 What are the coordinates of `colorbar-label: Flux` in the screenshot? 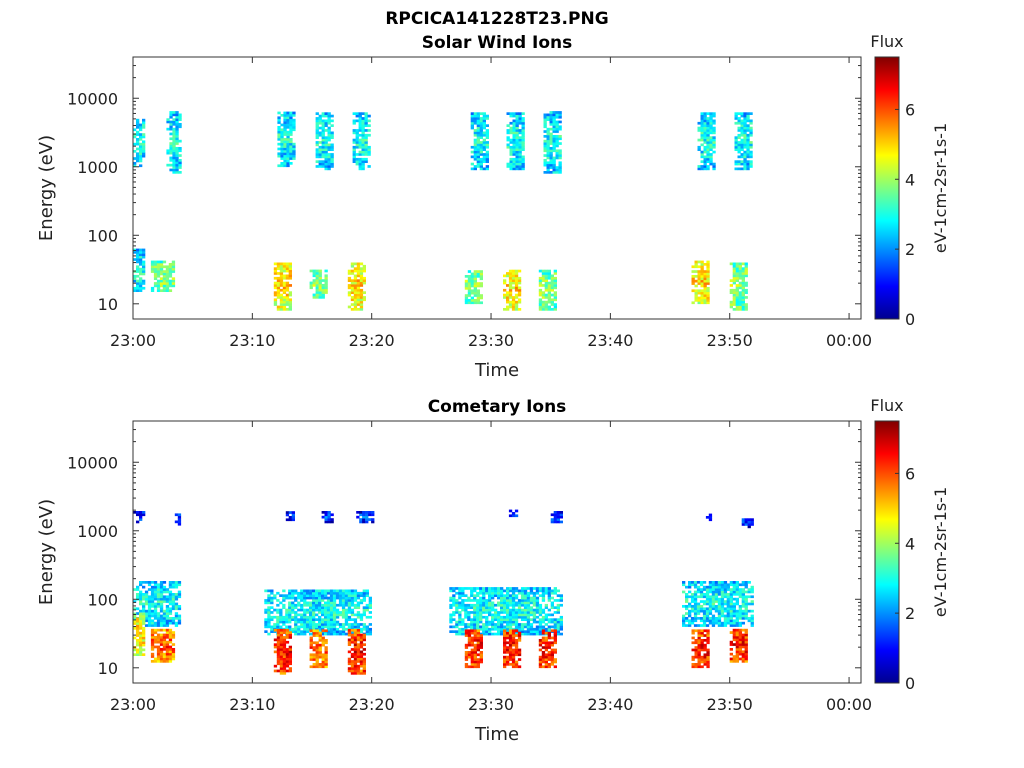 It's located at (886, 405).